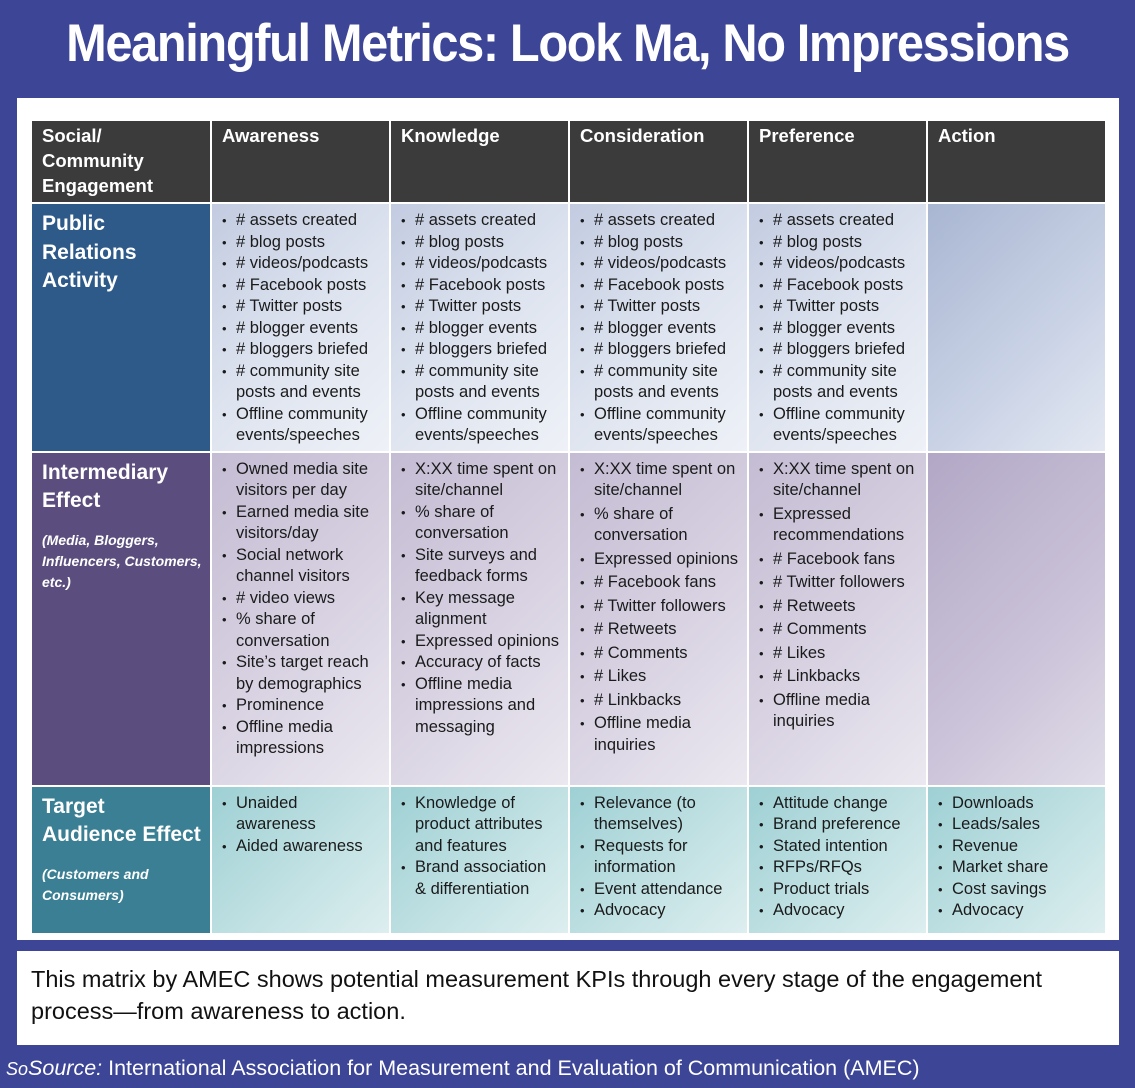 The image size is (1135, 1088). Describe the element at coordinates (300, 859) in the screenshot. I see `table-cell: Unaided awarenessAided awareness` at that location.